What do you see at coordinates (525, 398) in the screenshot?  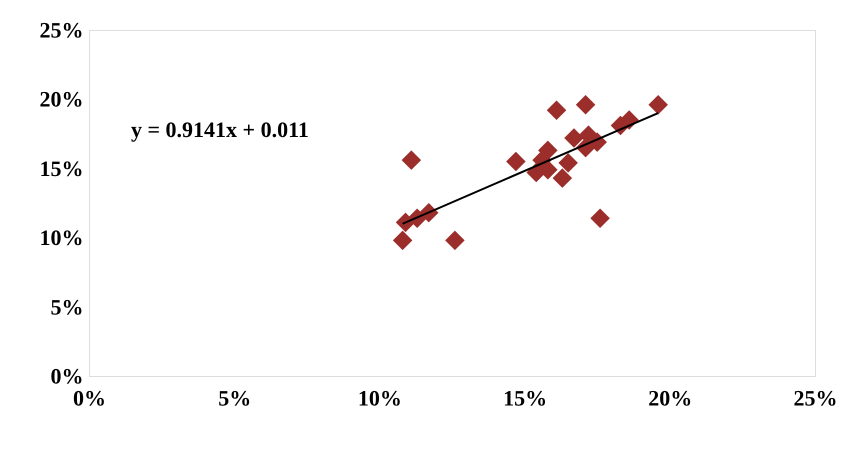 I see `x-tick-label: 15%` at bounding box center [525, 398].